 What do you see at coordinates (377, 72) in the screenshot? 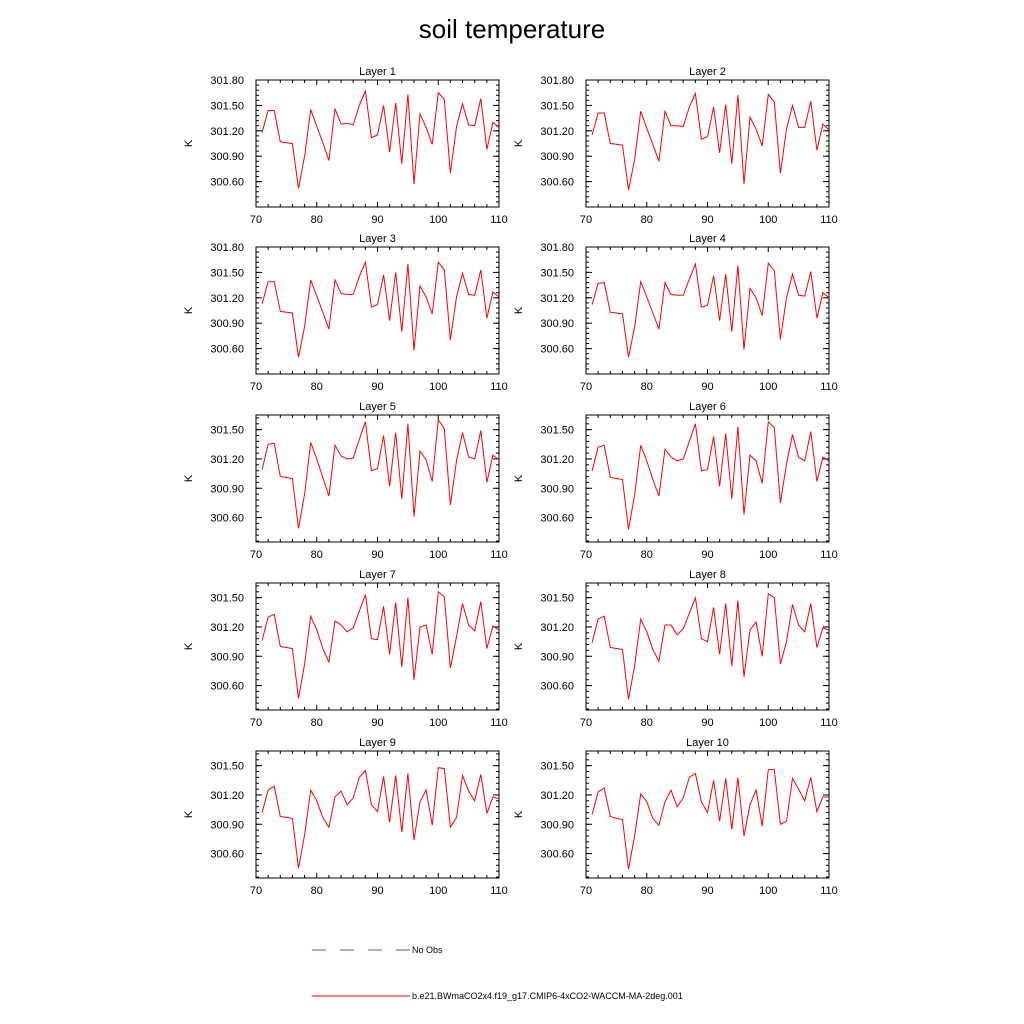
I see `panel-title: Layer 1` at bounding box center [377, 72].